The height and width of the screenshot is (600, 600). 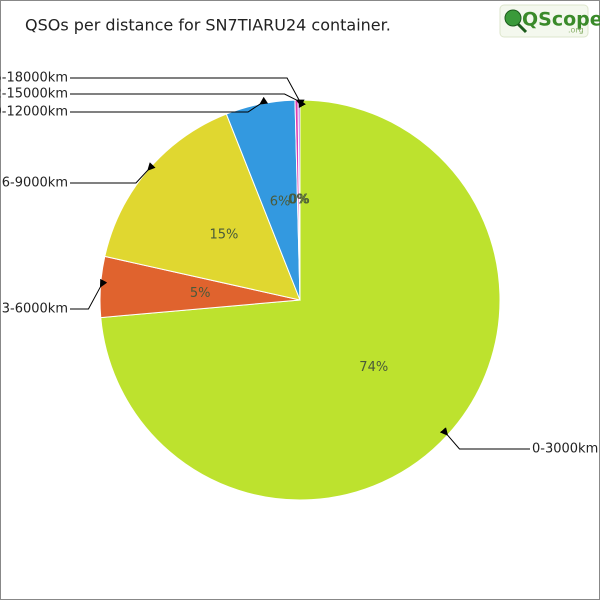 I want to click on logo-text: QScope, so click(x=561, y=20).